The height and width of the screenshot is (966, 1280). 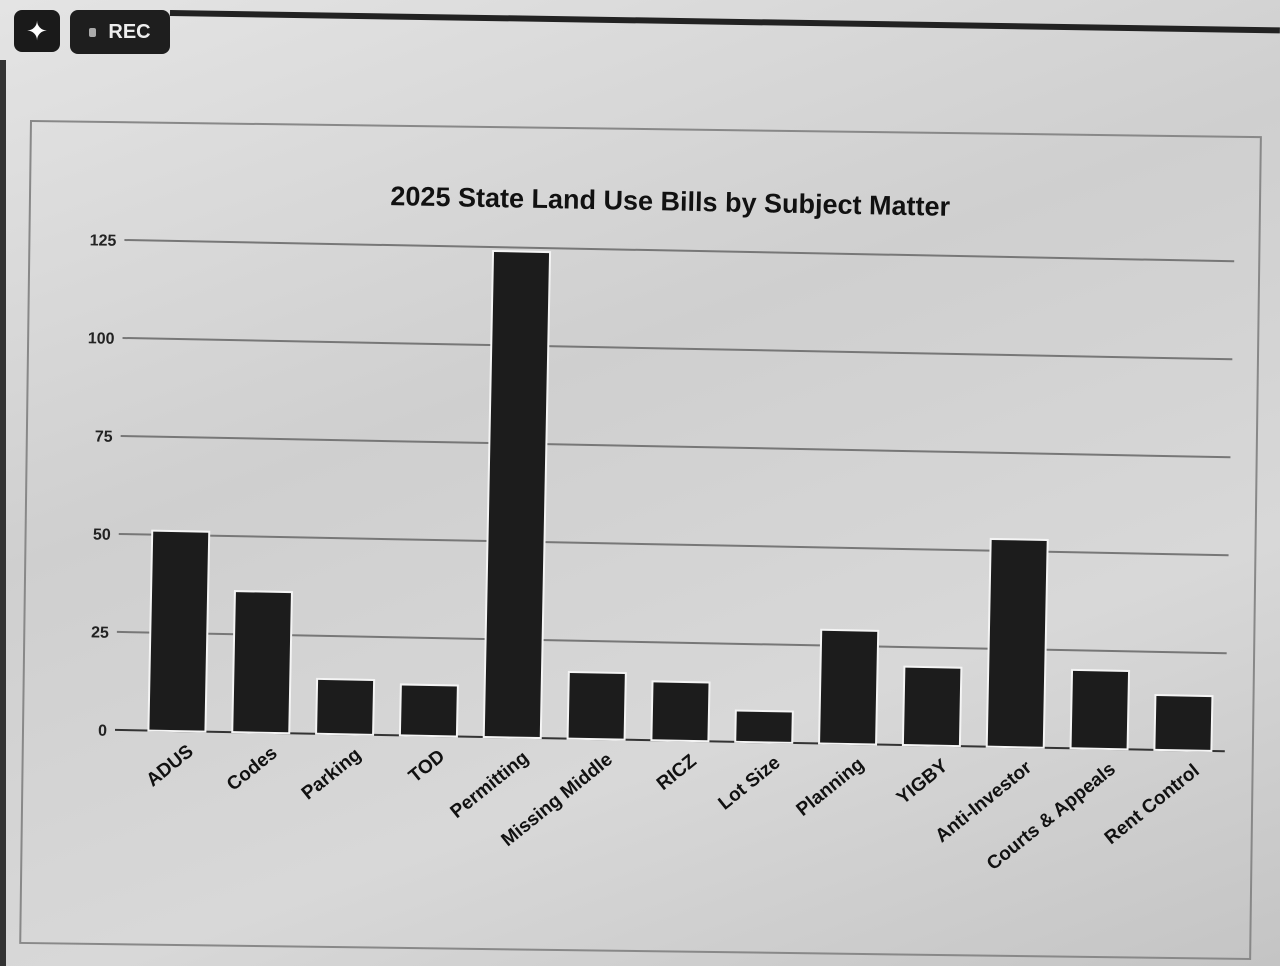 I want to click on record-button: REC, so click(x=120, y=32).